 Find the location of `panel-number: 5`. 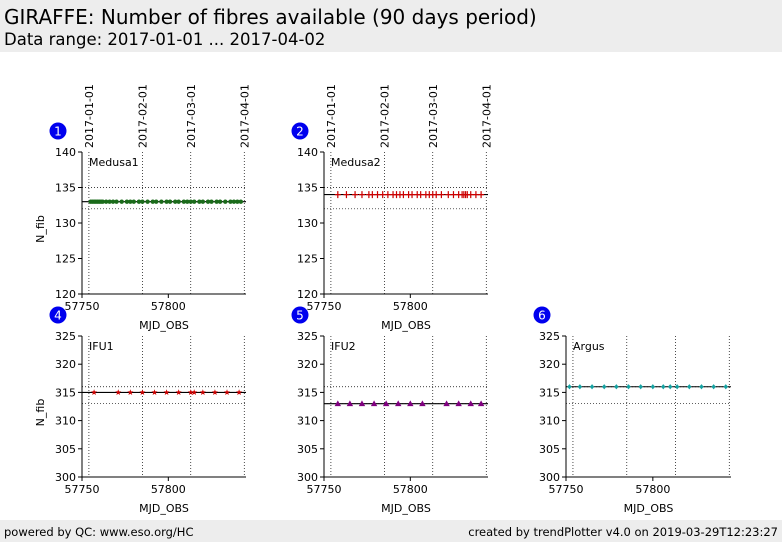

panel-number: 5 is located at coordinates (300, 316).